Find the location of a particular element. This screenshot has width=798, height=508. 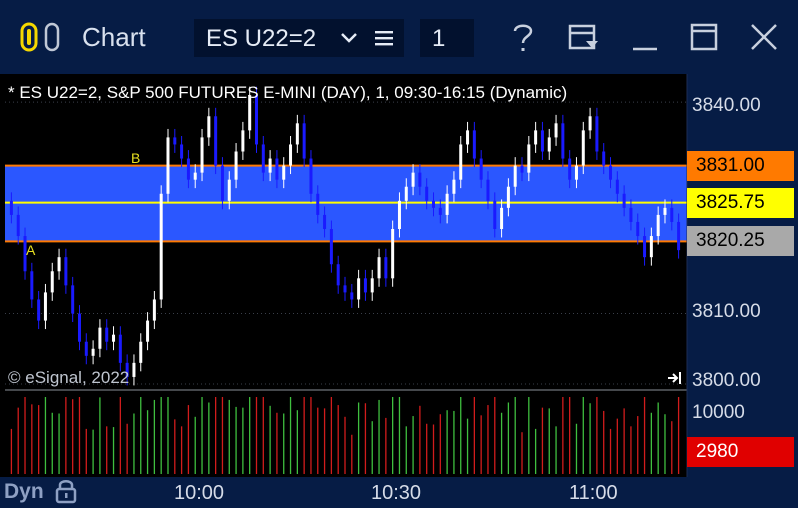

x-tick-label: 10:30 is located at coordinates (396, 493).